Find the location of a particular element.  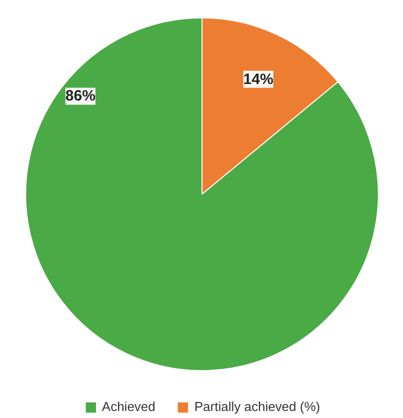

data-label: 86% is located at coordinates (80, 96).